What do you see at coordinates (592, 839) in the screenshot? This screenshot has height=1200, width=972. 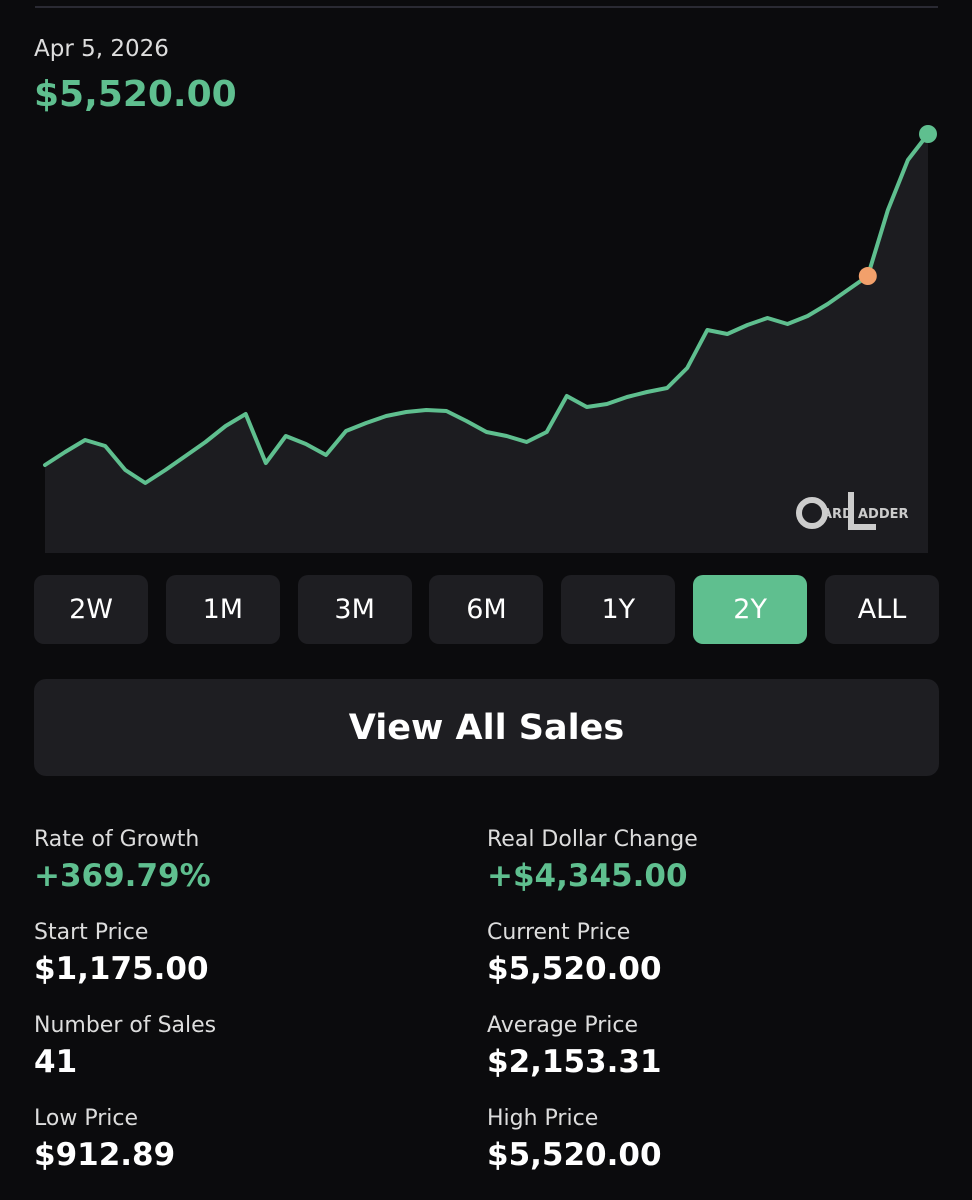 I see `stat-label: Real Dollar Change` at bounding box center [592, 839].